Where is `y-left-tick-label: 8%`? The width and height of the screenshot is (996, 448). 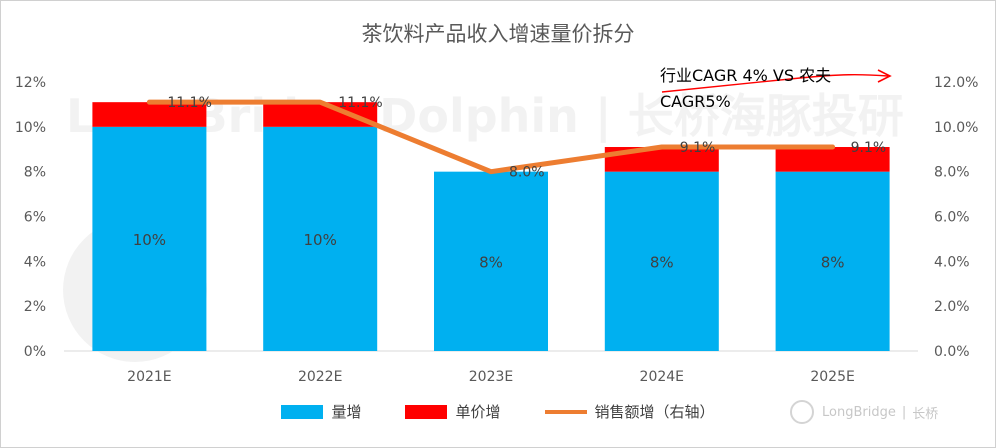 y-left-tick-label: 8% is located at coordinates (35, 173).